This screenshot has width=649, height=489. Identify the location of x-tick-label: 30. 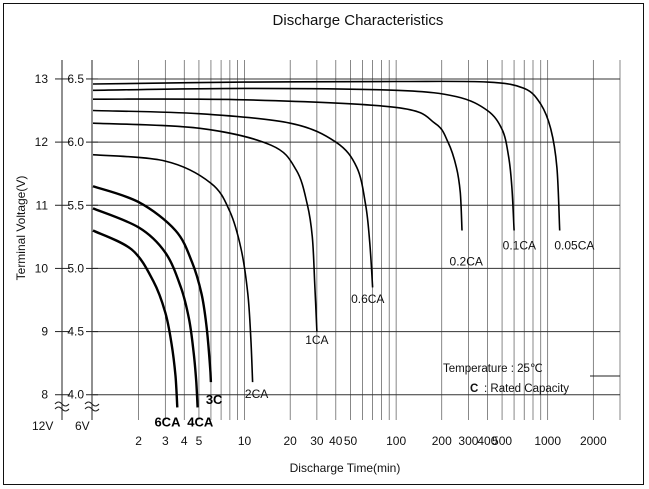
(317, 441).